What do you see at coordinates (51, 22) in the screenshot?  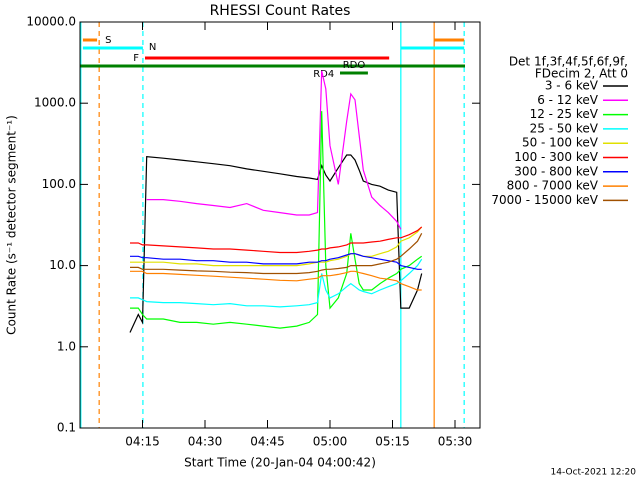 I see `y-tick-label: 10000.0` at bounding box center [51, 22].